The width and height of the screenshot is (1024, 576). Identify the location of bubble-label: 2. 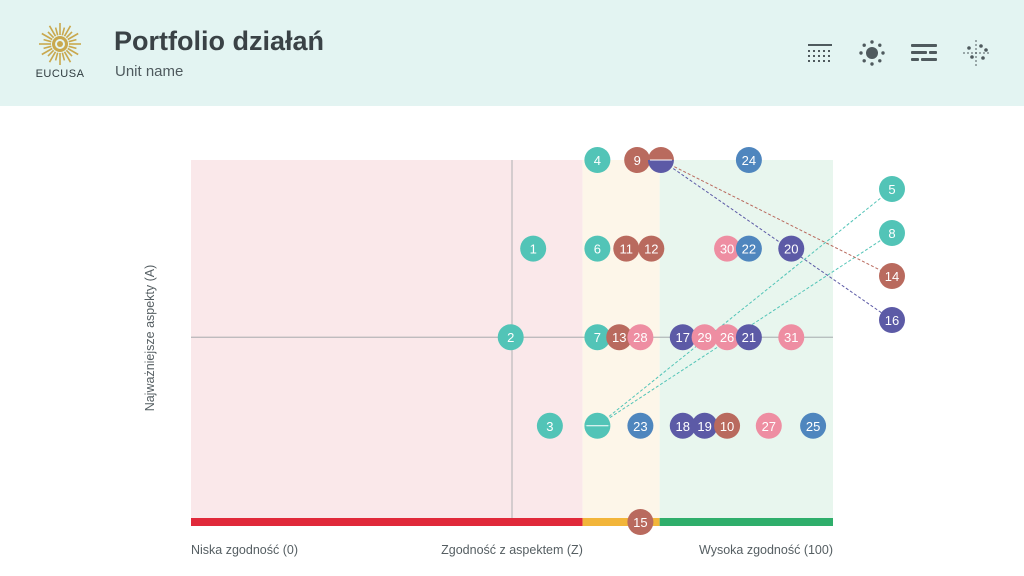
(510, 337).